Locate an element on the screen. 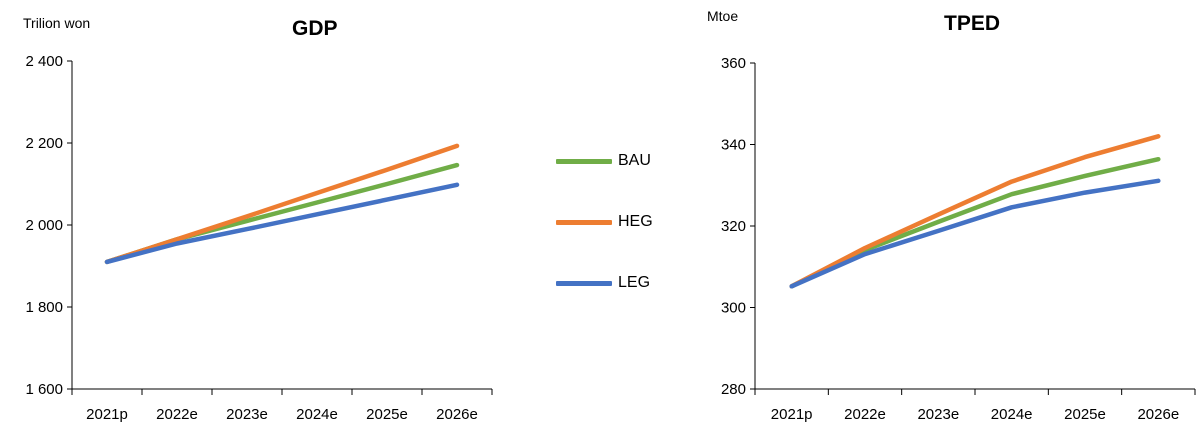 This screenshot has width=1198, height=440. legend-item-leg: LEG is located at coordinates (603, 283).